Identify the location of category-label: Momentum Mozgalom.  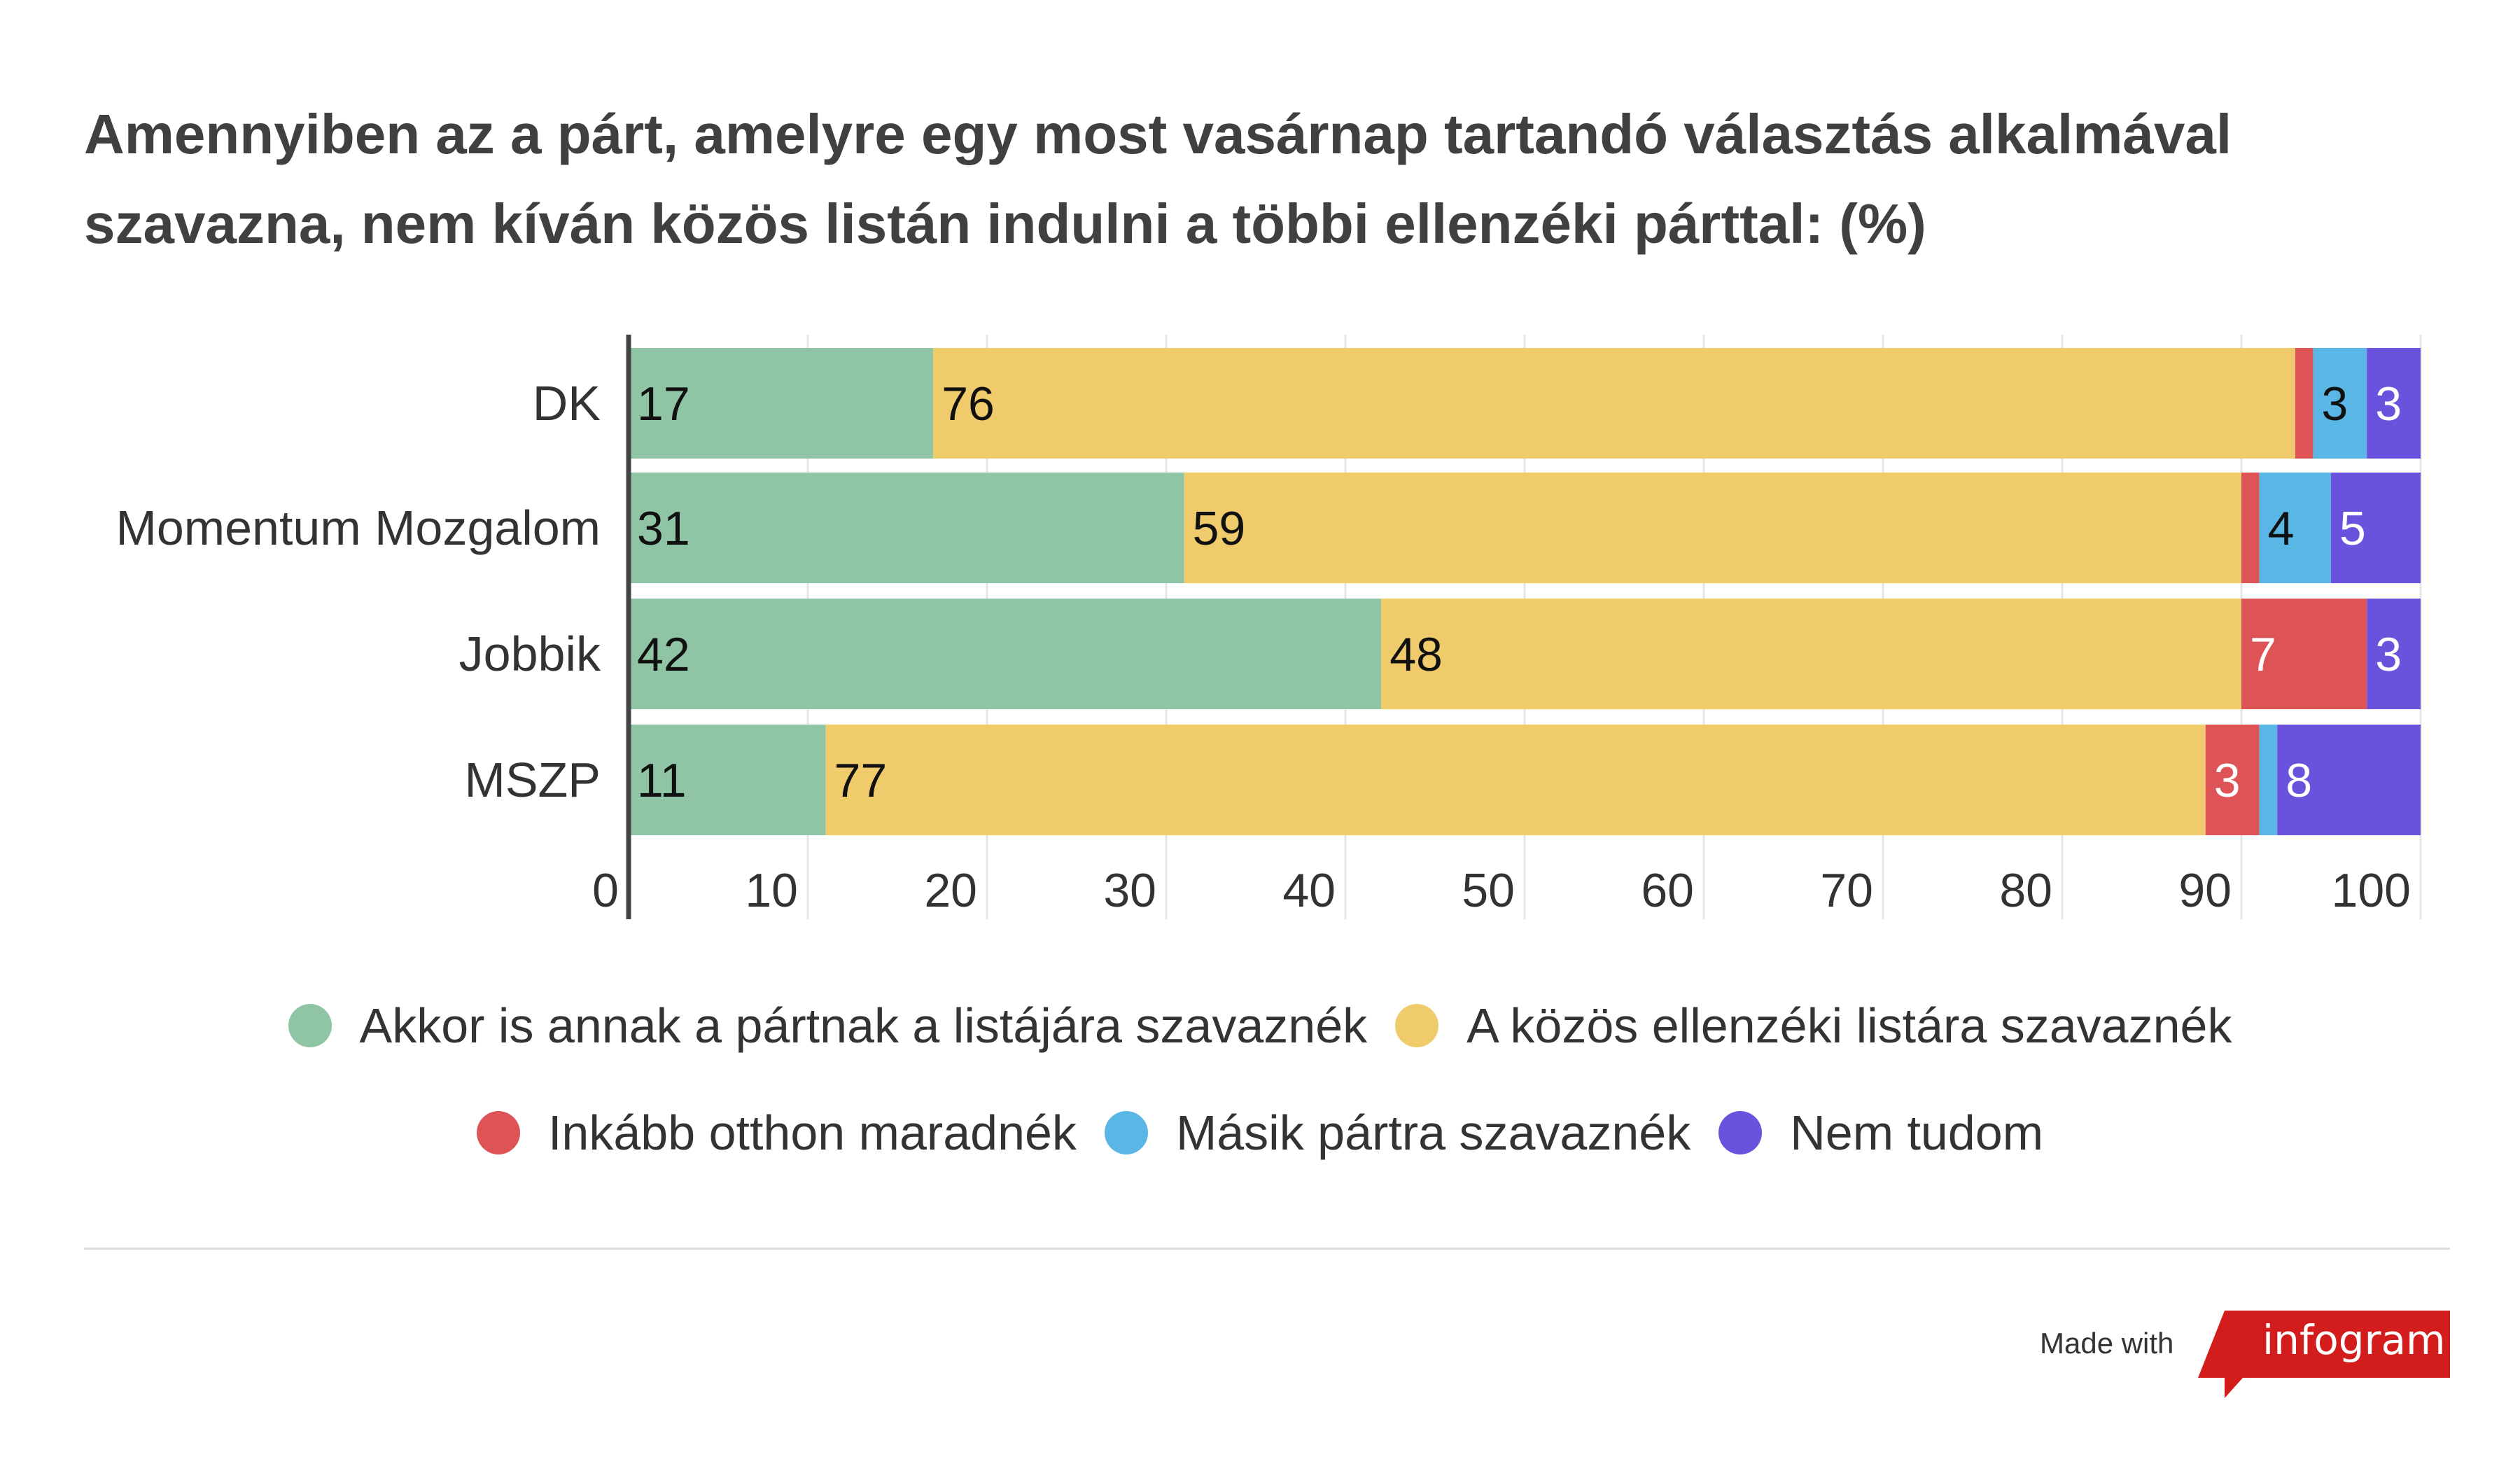
(358, 528).